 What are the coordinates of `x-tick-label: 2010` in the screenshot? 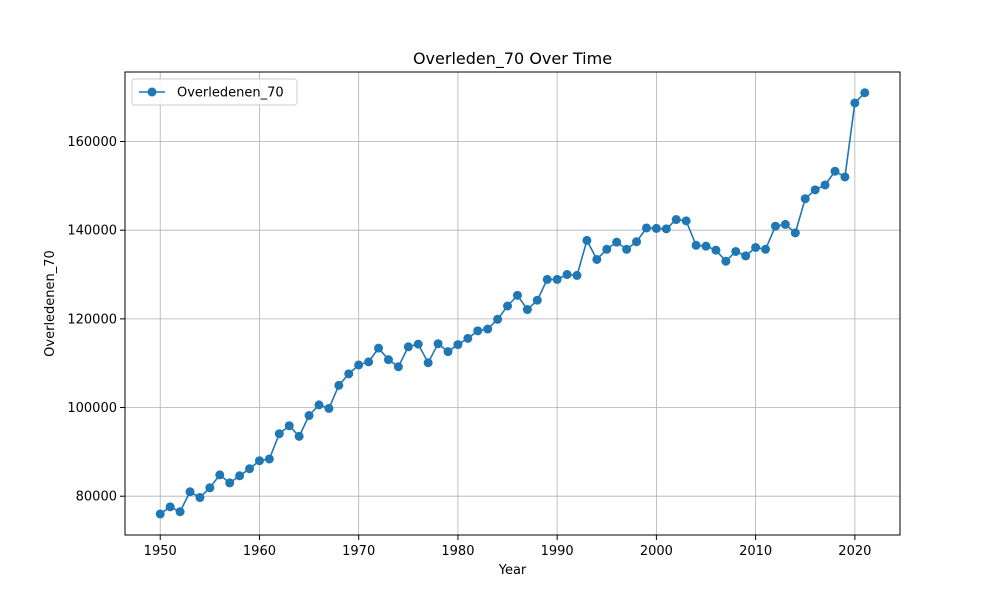 It's located at (755, 551).